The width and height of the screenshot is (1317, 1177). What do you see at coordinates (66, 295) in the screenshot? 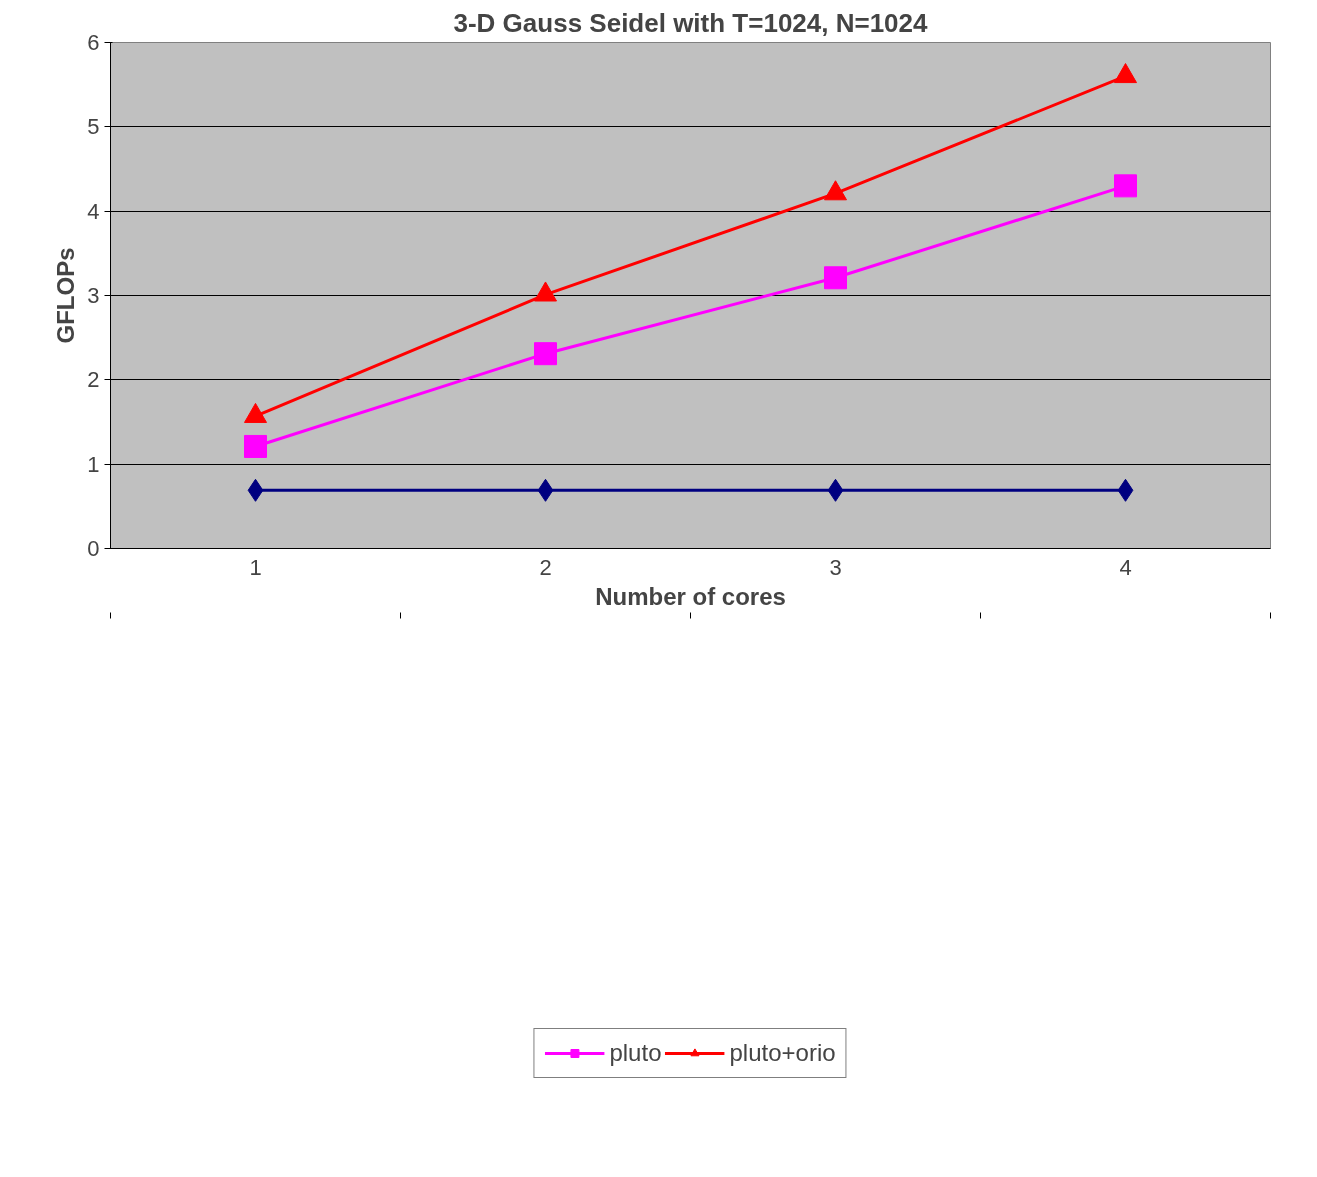
I see `y-axis-title: GFLOPs` at bounding box center [66, 295].